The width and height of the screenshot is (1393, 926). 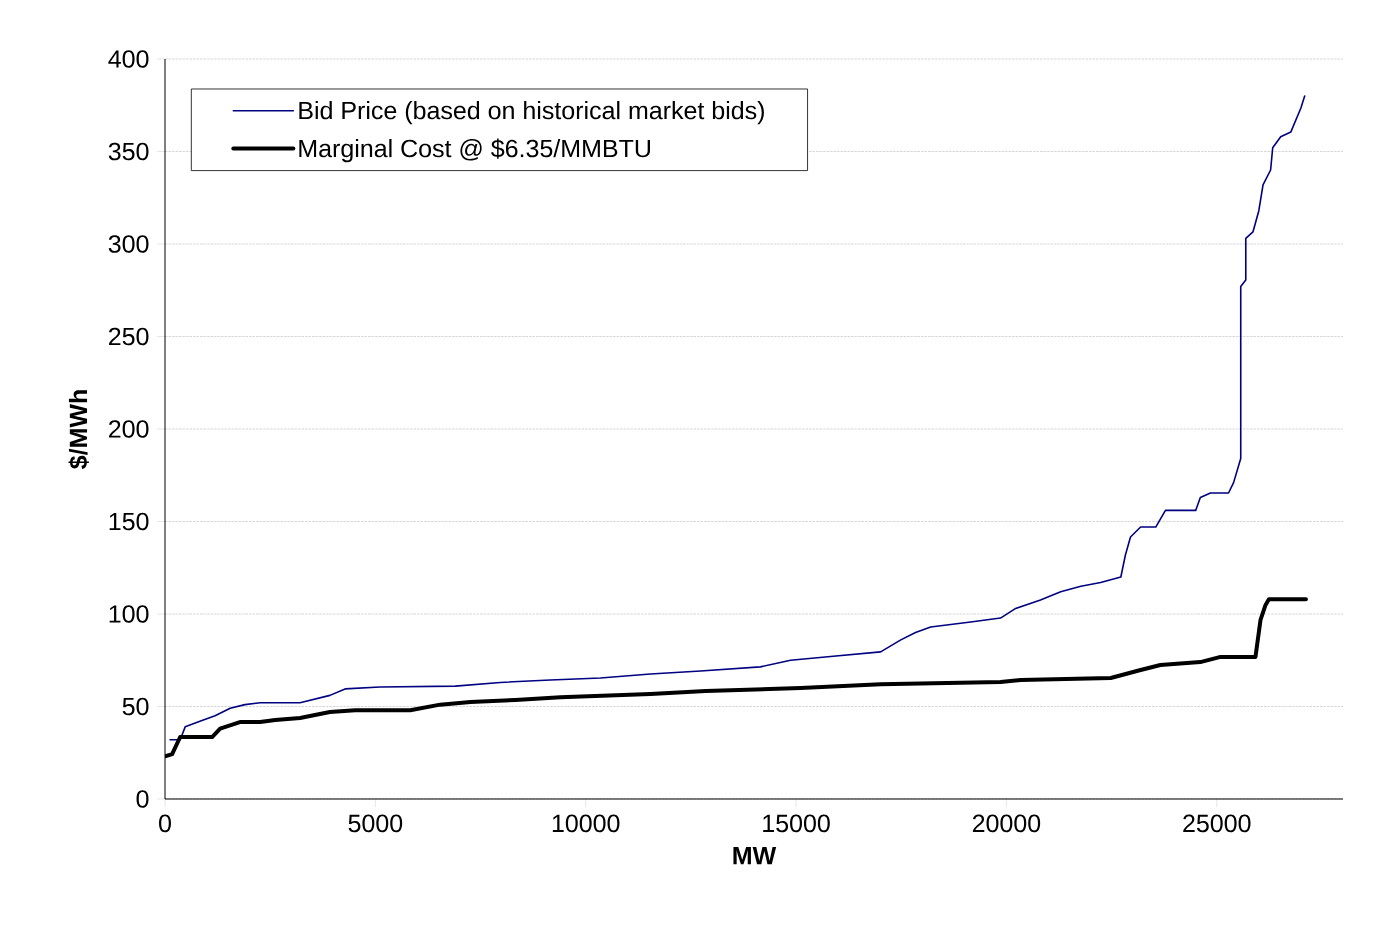 What do you see at coordinates (755, 856) in the screenshot?
I see `x-axis-title: MW` at bounding box center [755, 856].